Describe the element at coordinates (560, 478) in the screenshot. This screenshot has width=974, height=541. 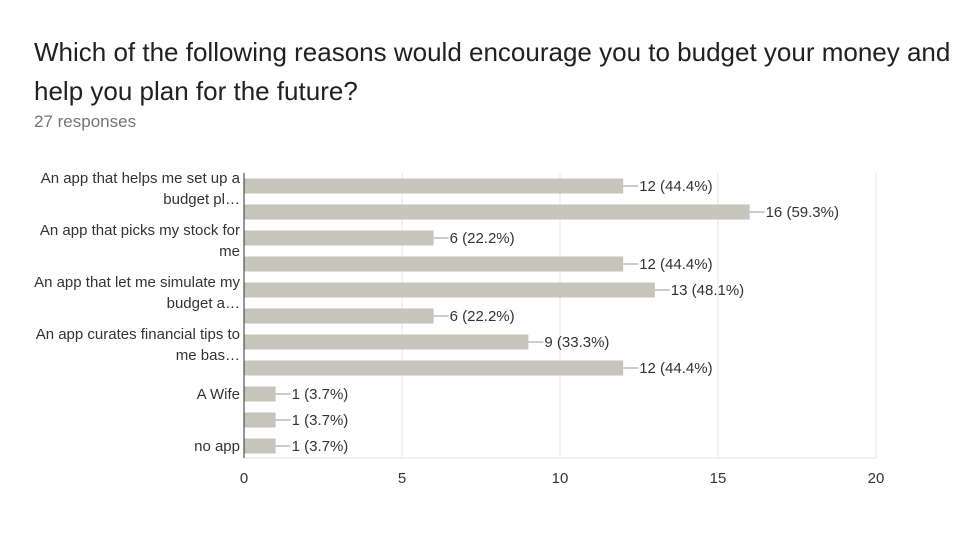
I see `x-tick-label: 10` at that location.